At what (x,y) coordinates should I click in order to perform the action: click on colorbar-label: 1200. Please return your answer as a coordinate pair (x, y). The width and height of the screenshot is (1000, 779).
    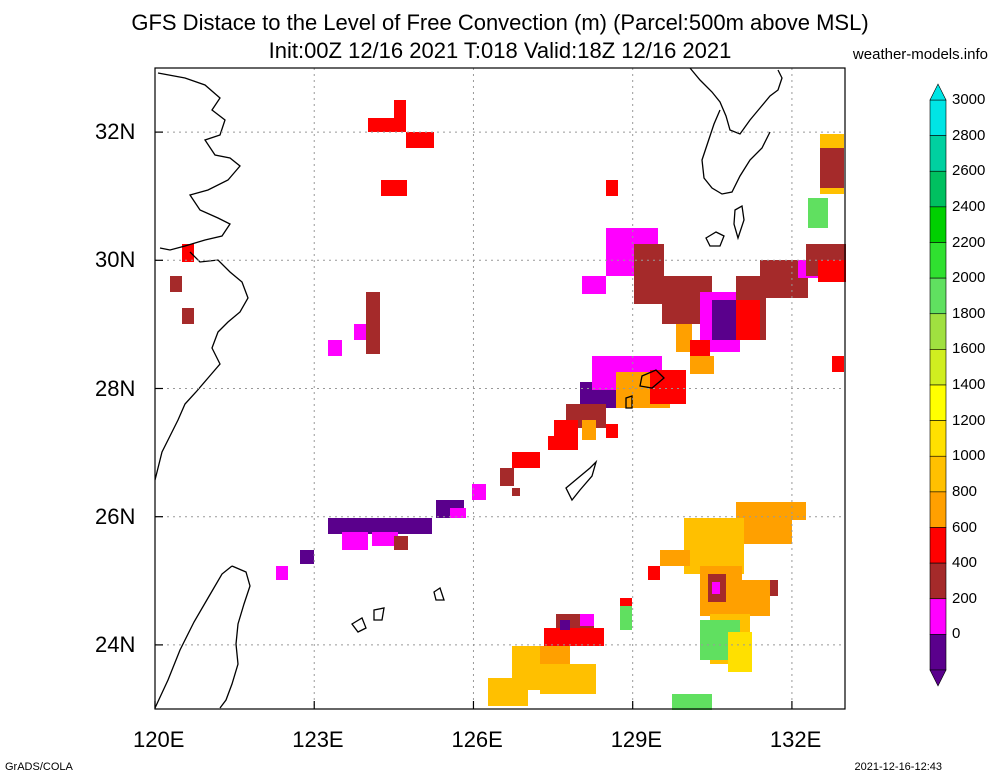
    Looking at the image, I should click on (969, 420).